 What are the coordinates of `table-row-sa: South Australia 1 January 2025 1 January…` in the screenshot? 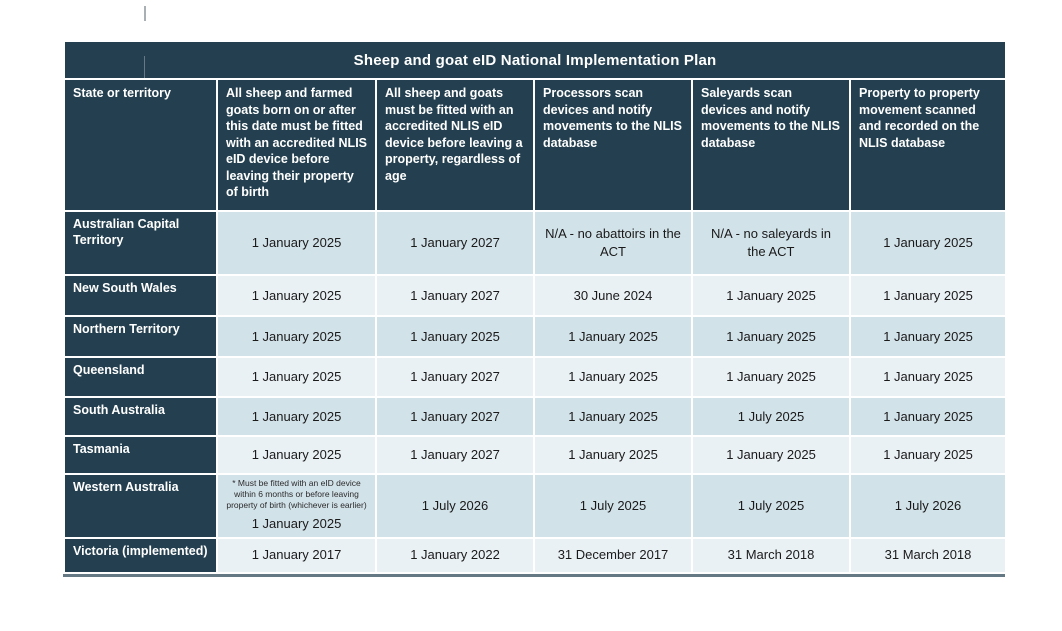 It's located at (535, 416).